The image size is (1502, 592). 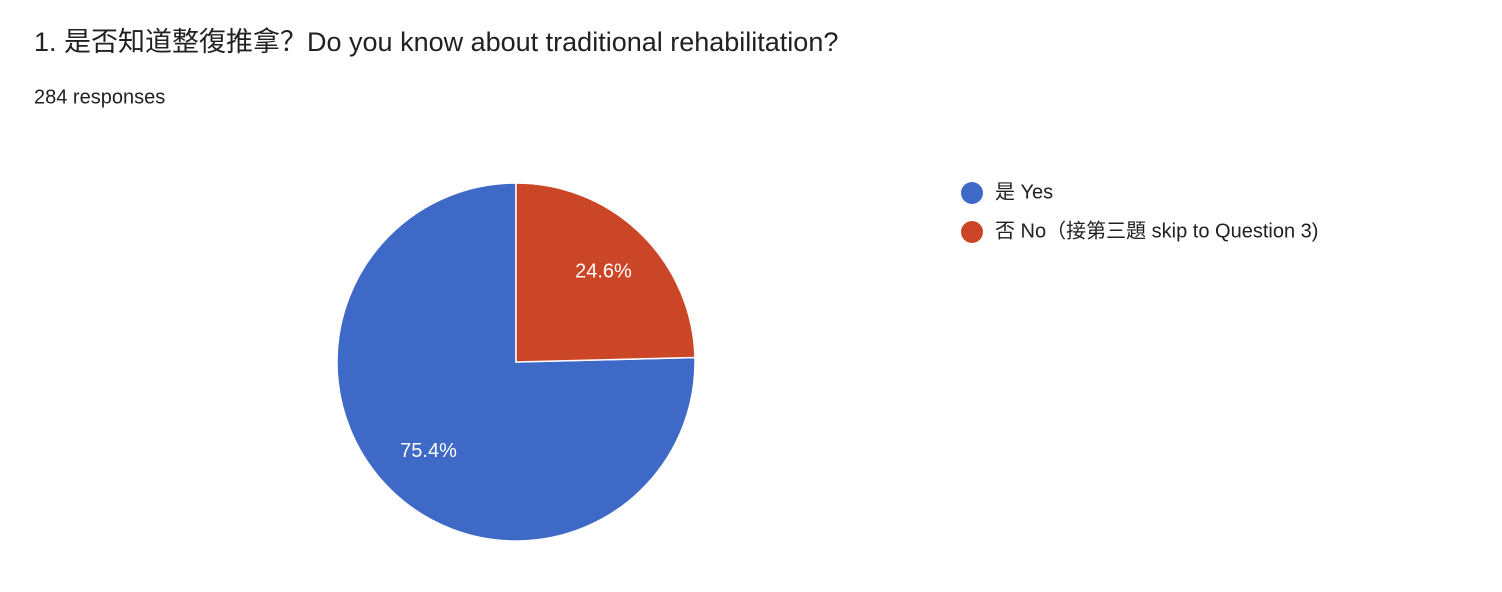 I want to click on data-label: 75.4%, so click(x=428, y=451).